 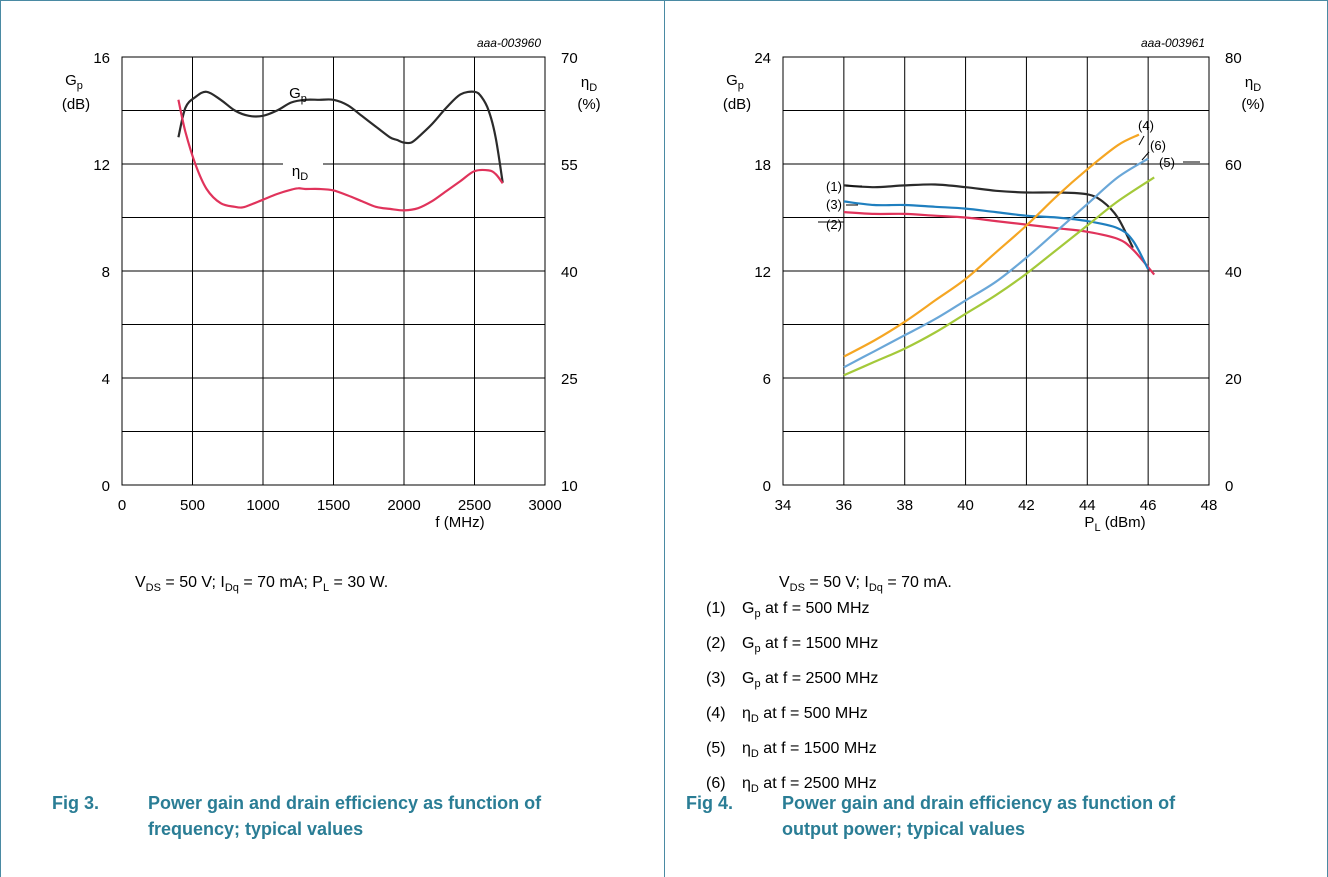 I want to click on fig4-y-left-unit: (dB), so click(x=737, y=104).